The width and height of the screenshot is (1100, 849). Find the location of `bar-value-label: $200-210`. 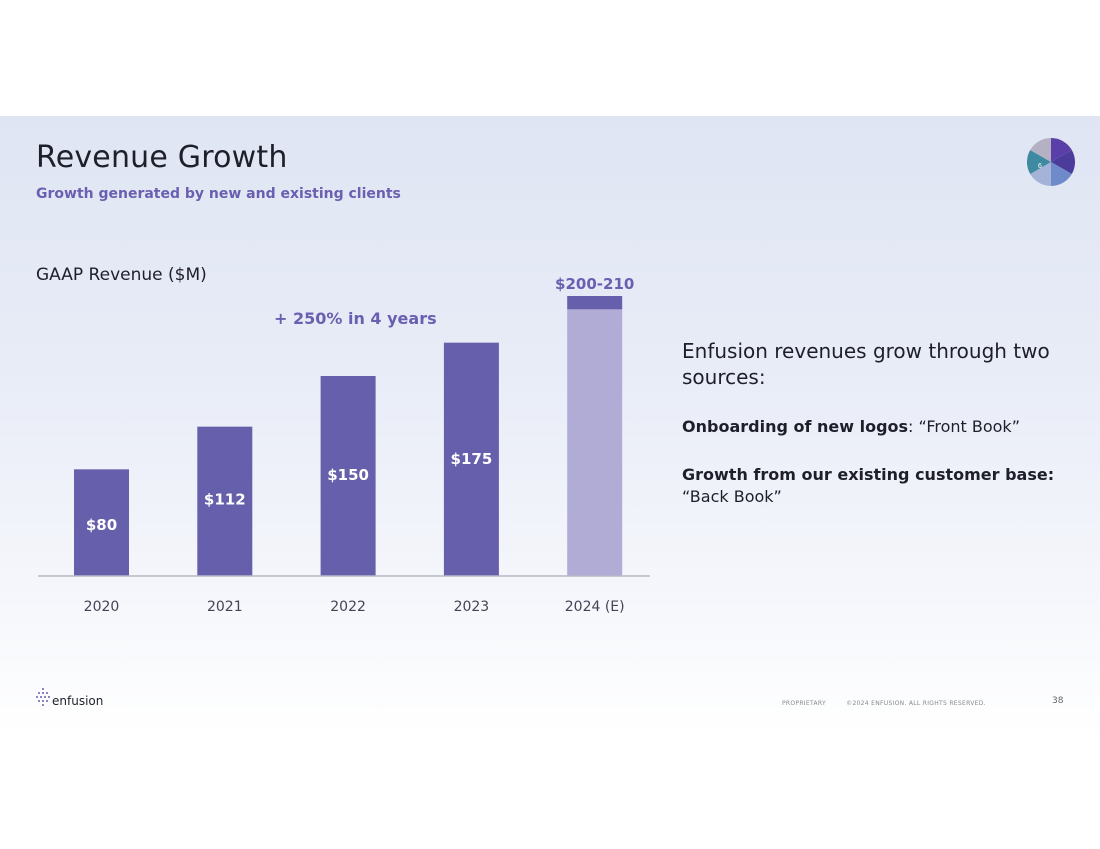

bar-value-label: $200-210 is located at coordinates (594, 284).